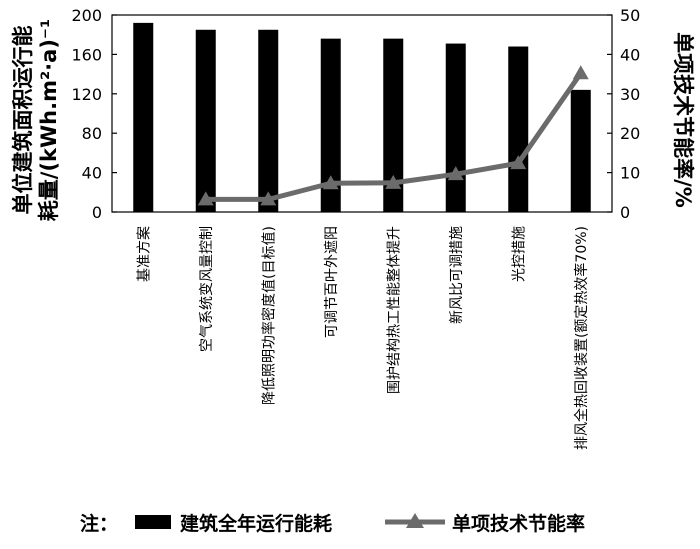  I want to click on y-right-tick-label: 0, so click(625, 212).